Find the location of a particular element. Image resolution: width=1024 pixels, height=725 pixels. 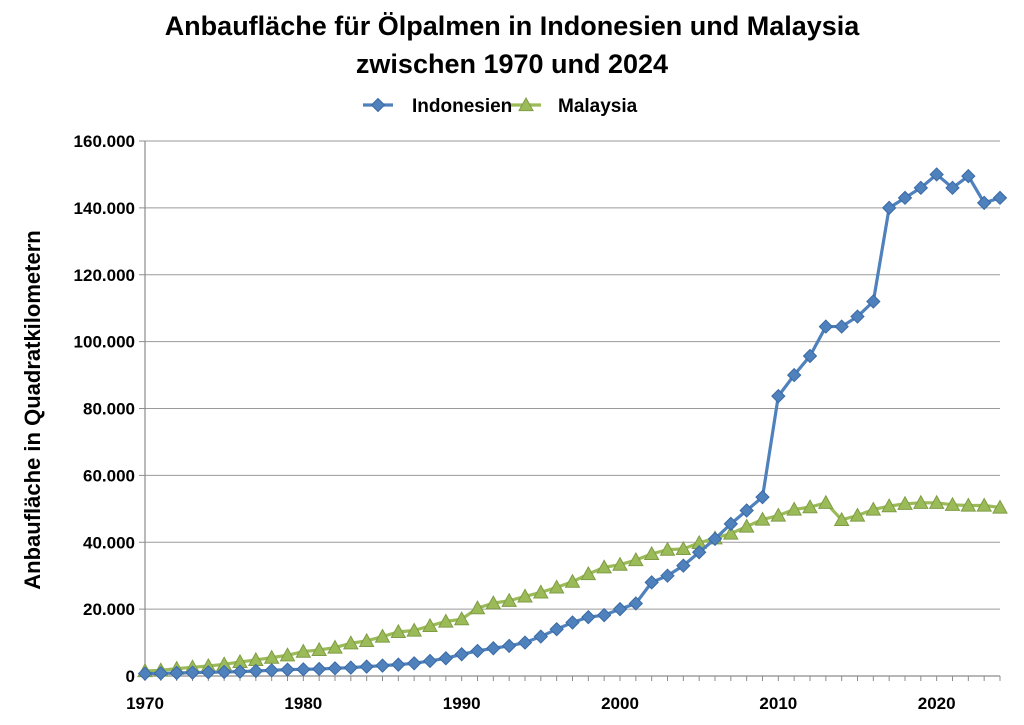

y-tick-label: 120.000 is located at coordinates (104, 275).